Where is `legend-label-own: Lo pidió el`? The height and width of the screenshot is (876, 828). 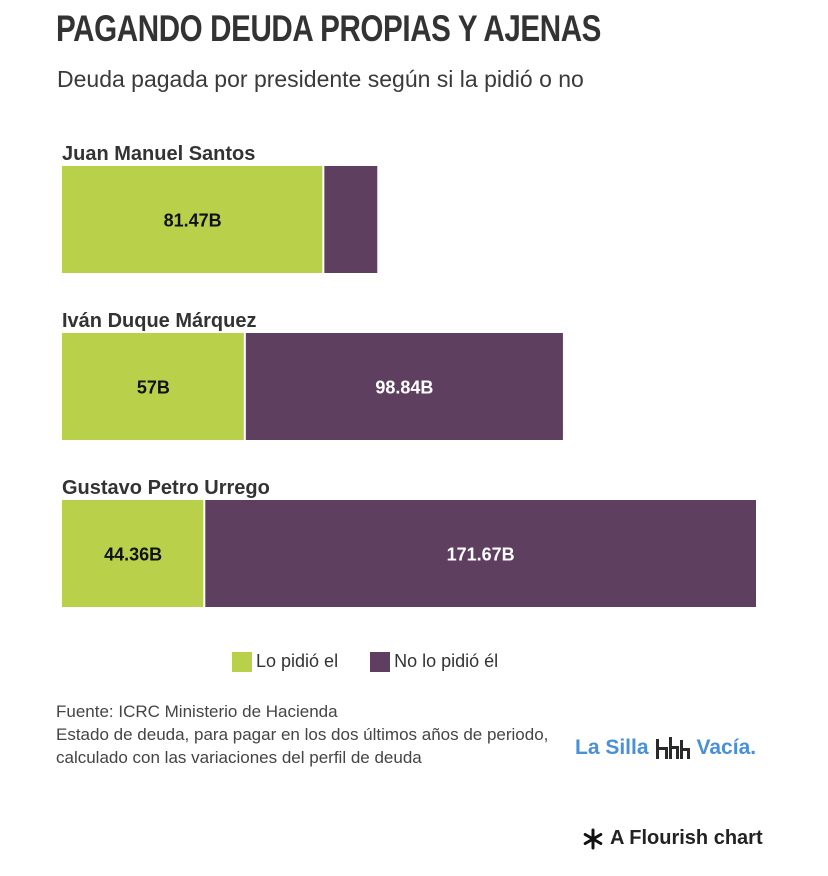
legend-label-own: Lo pidió el is located at coordinates (297, 661).